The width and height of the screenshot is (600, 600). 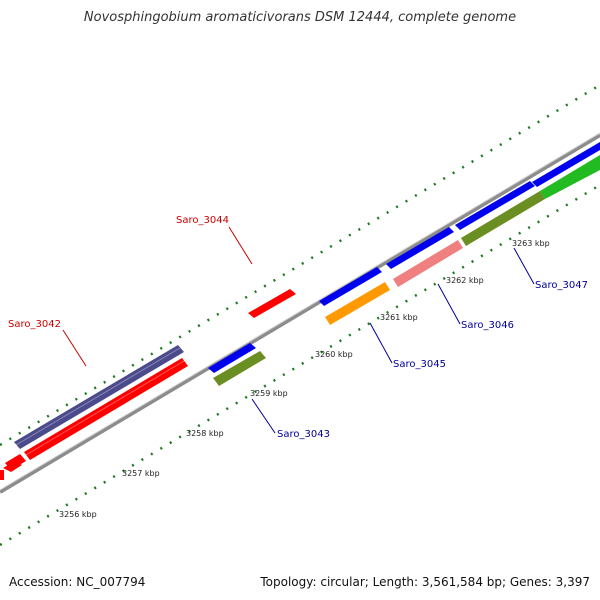 I want to click on scale-label: 3257 kbp, so click(x=141, y=473).